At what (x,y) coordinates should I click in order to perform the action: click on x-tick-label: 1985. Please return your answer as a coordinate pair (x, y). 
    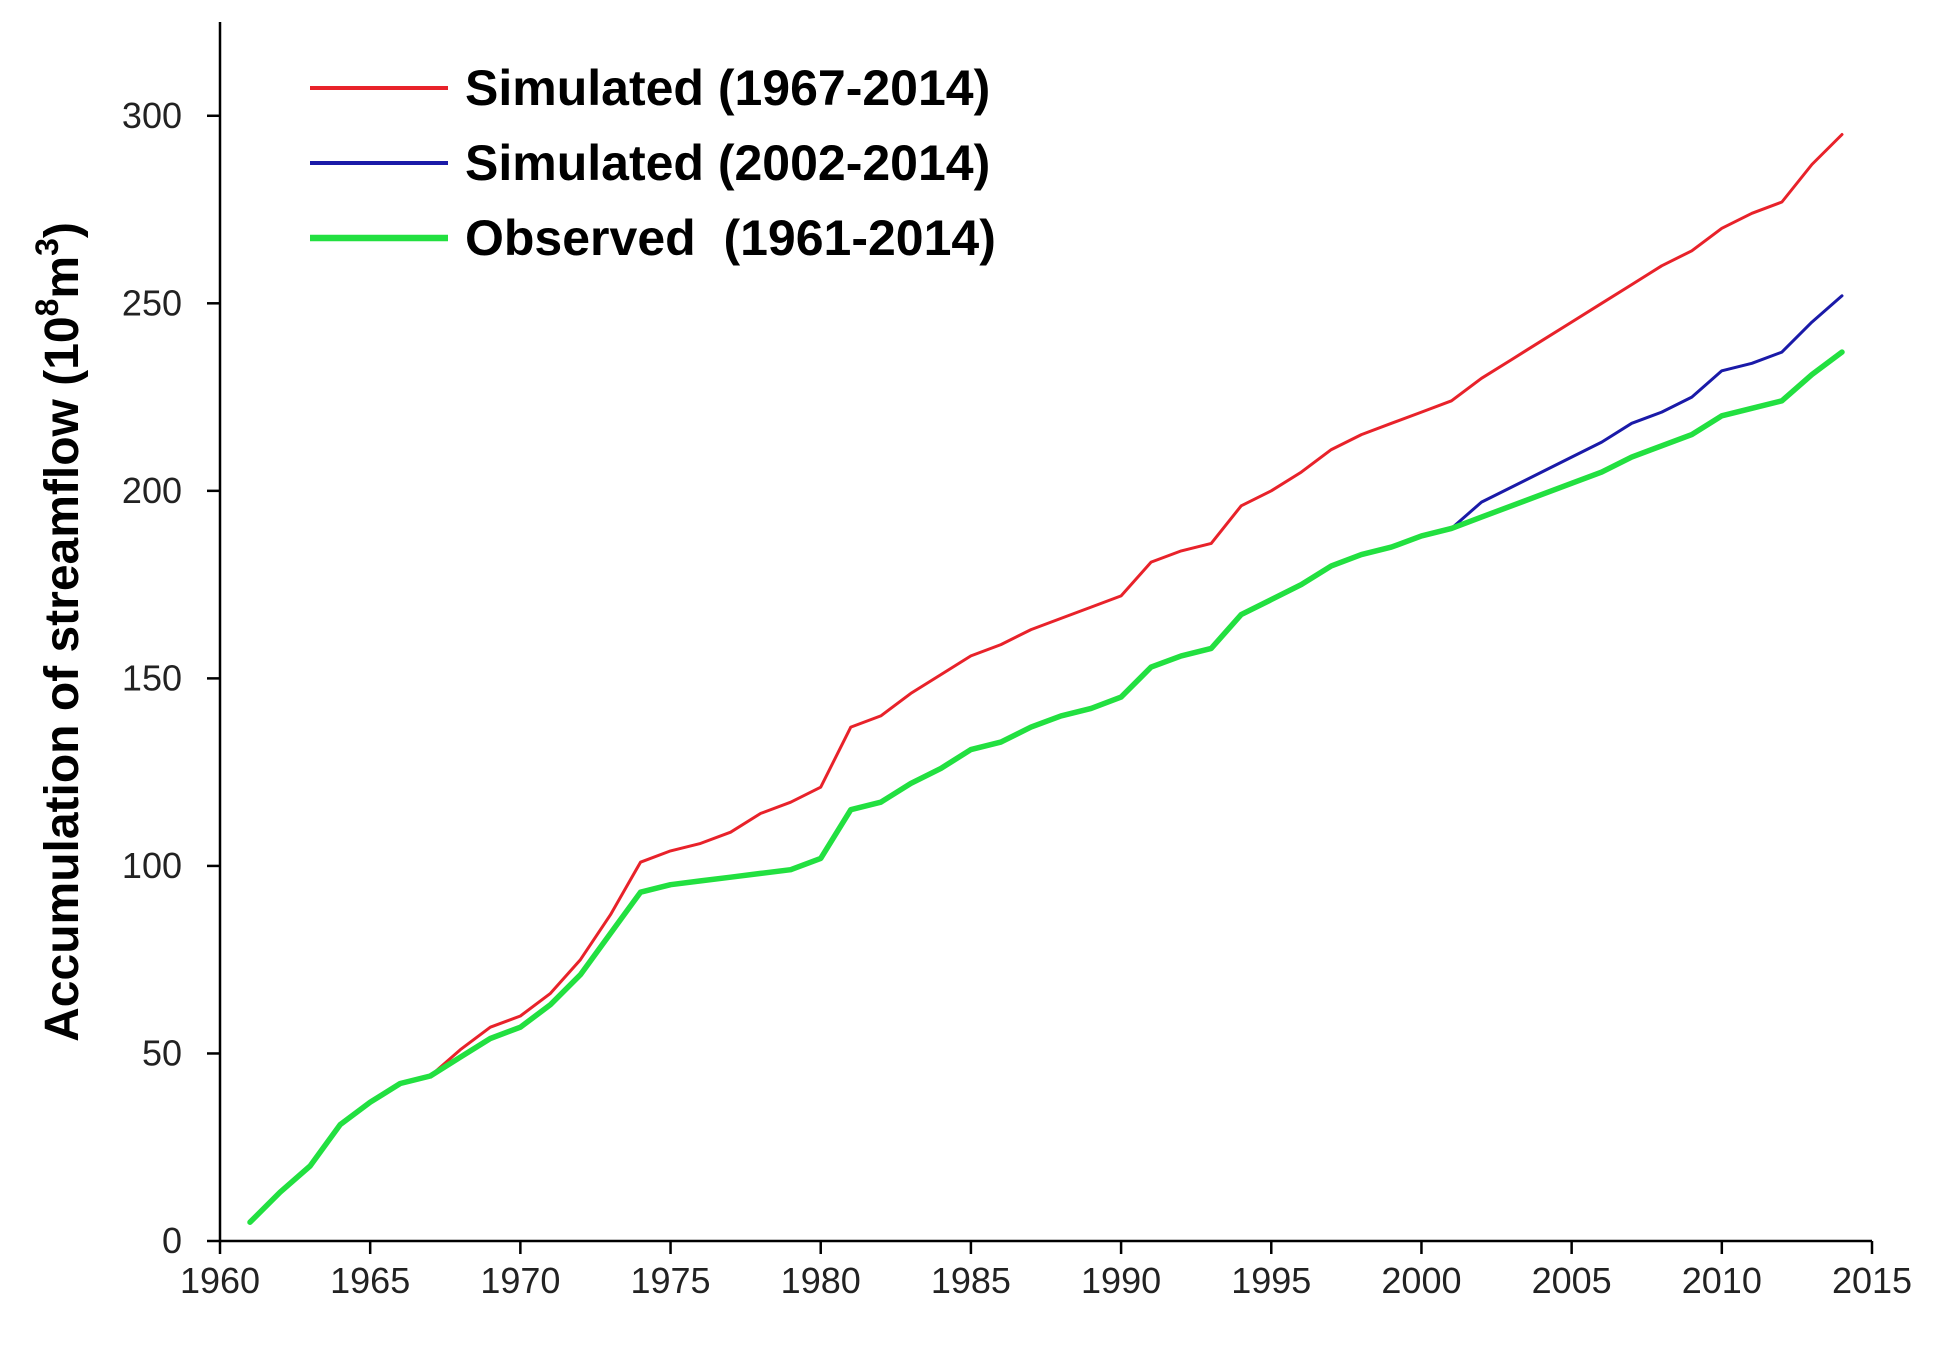
    Looking at the image, I should click on (971, 1280).